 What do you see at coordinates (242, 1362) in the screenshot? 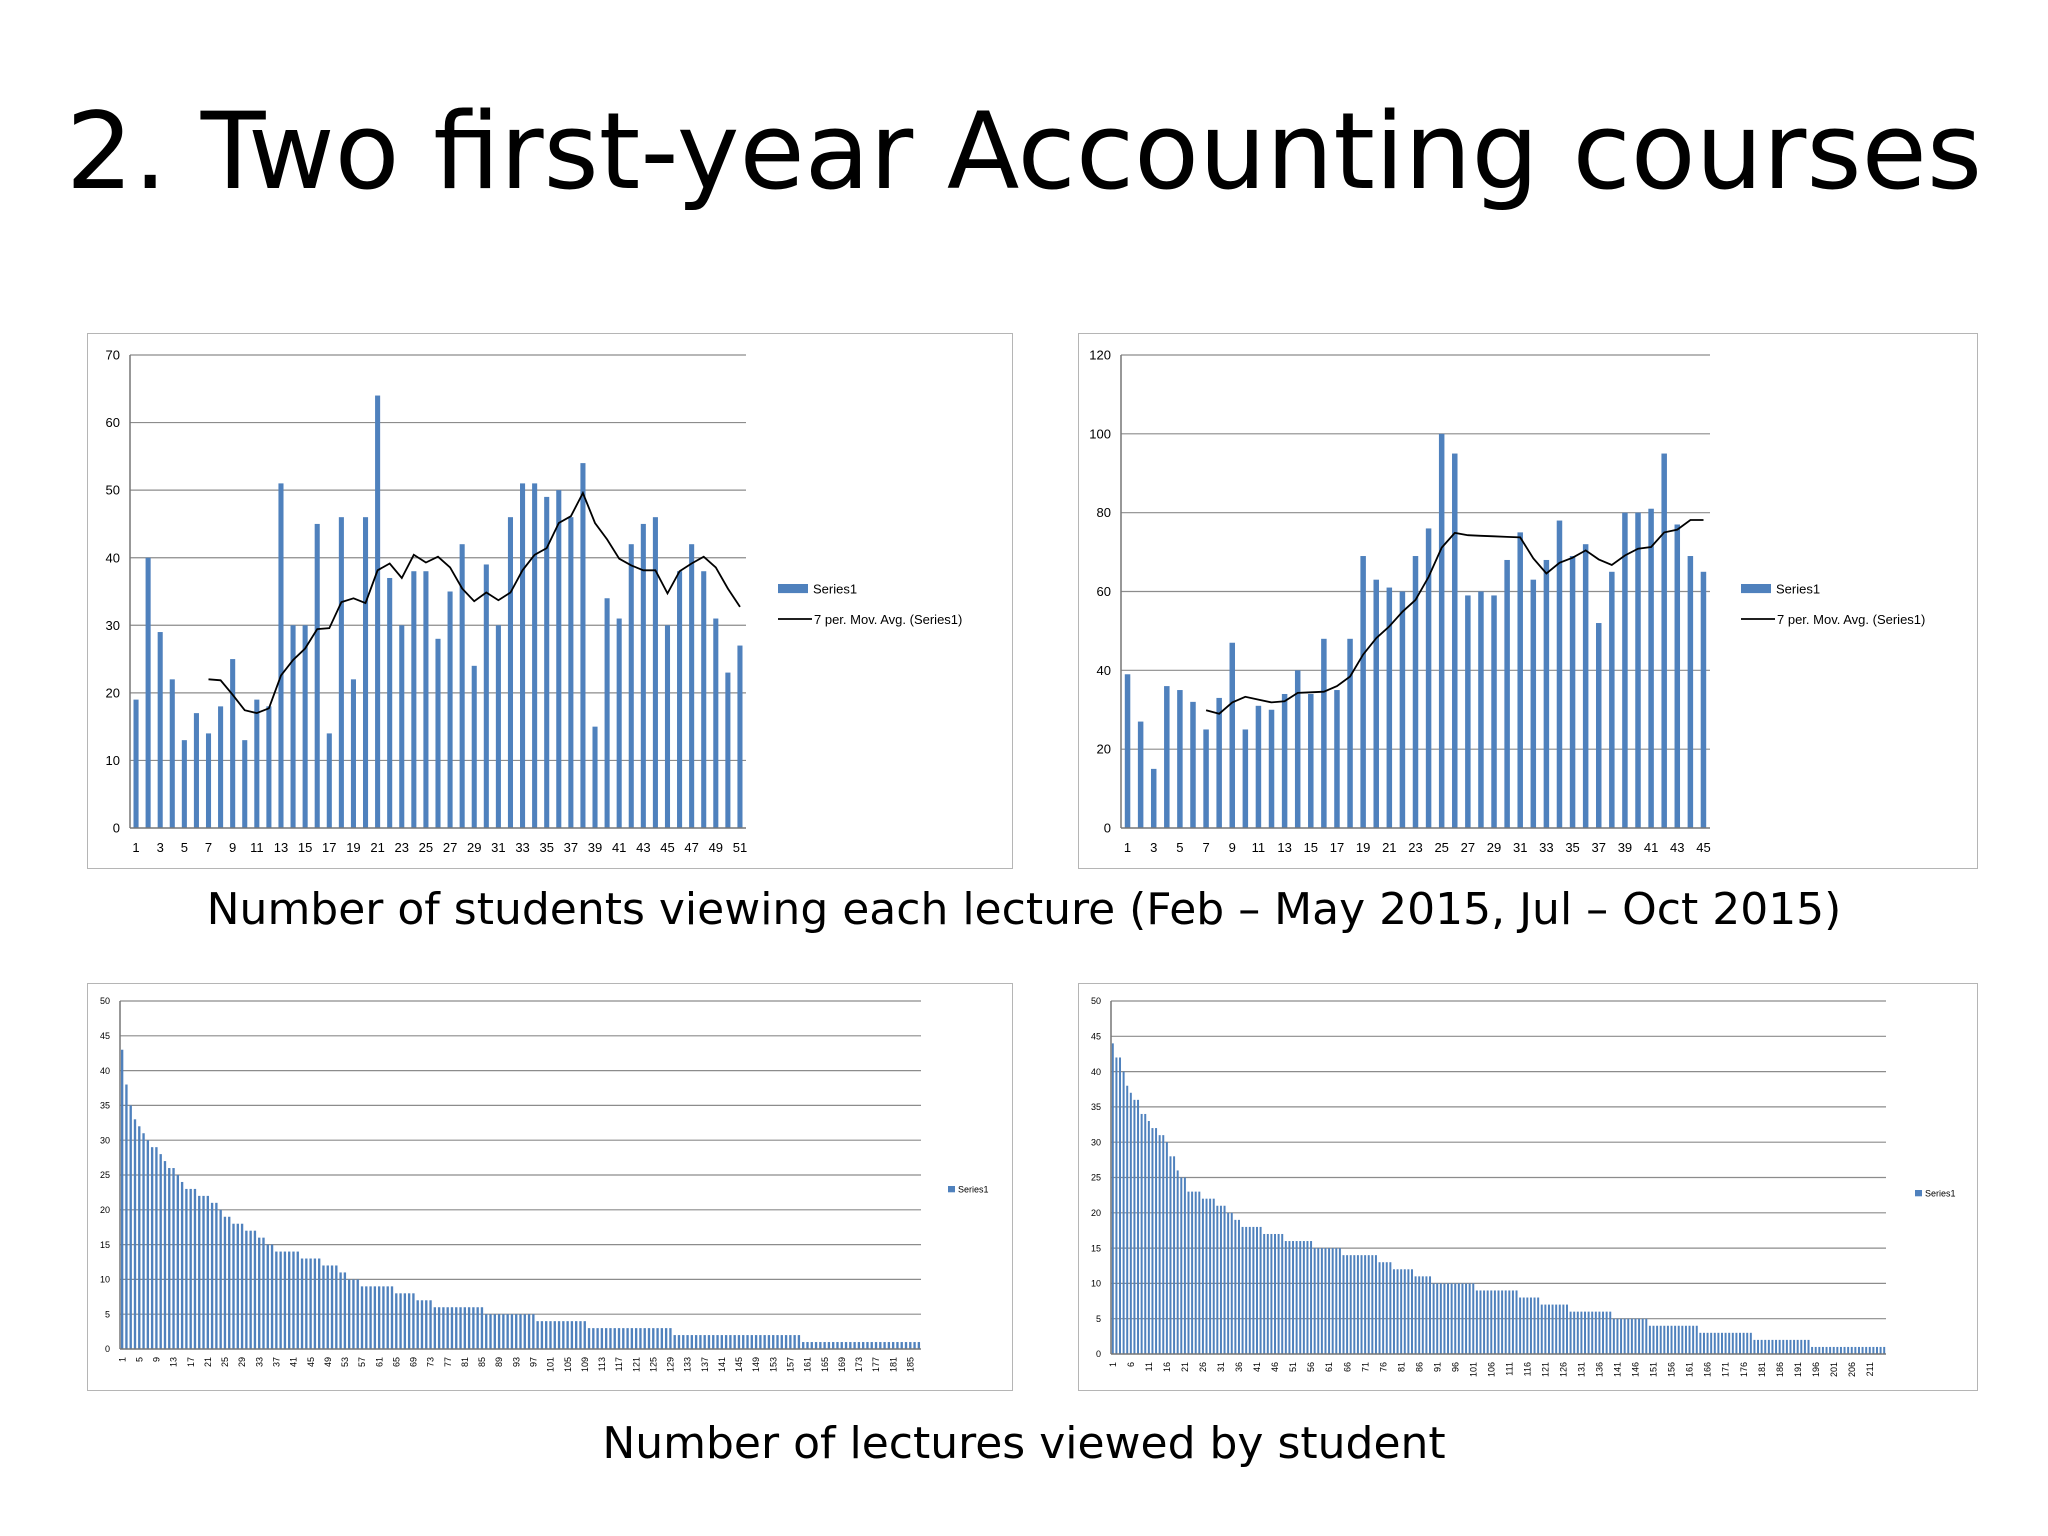
I see `x-tick-label: 29` at bounding box center [242, 1362].